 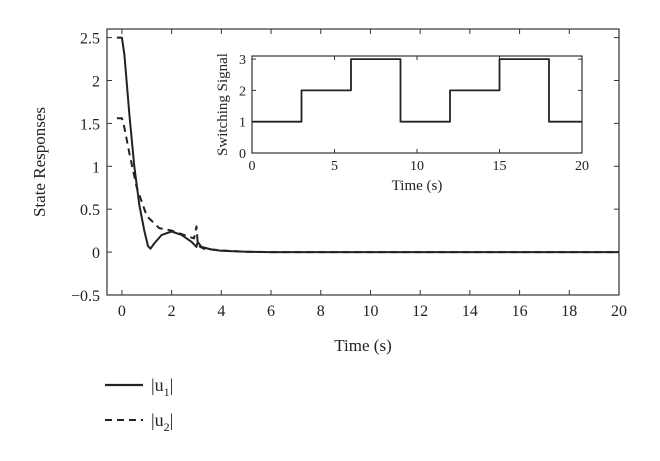 What do you see at coordinates (470, 311) in the screenshot?
I see `x-tick-label: 14` at bounding box center [470, 311].